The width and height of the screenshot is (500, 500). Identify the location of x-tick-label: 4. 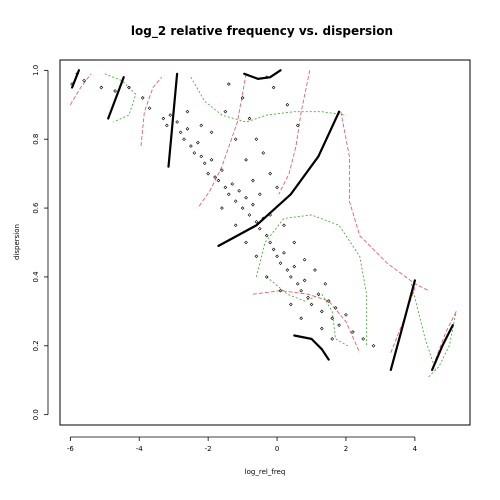
(415, 449).